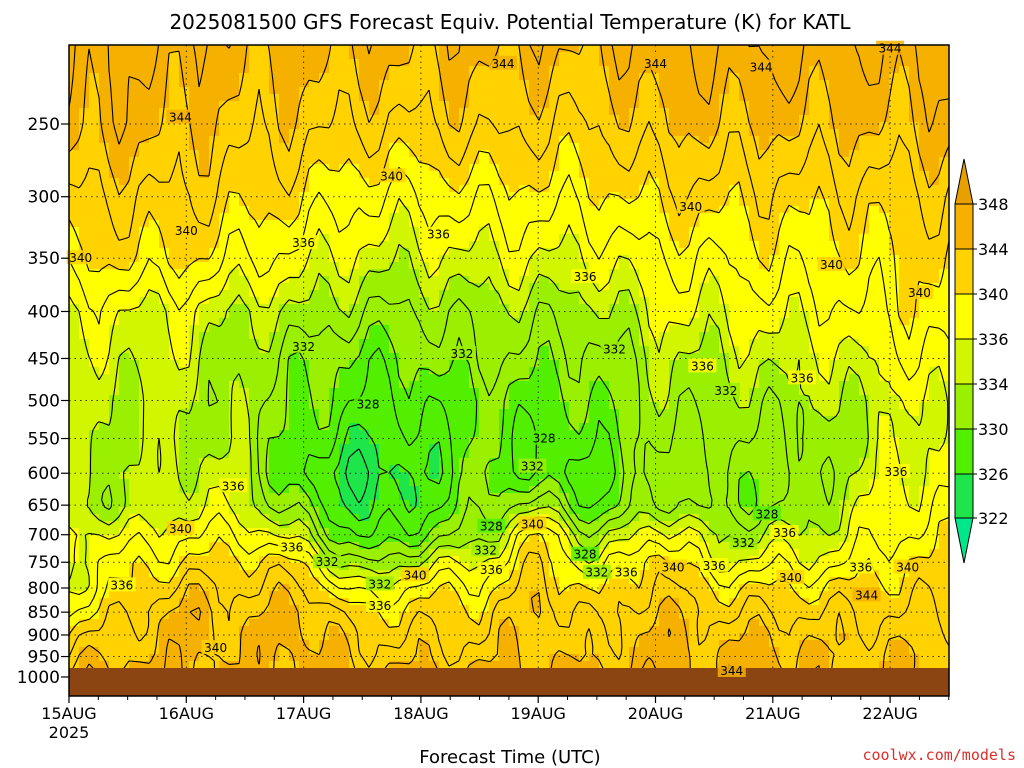 The height and width of the screenshot is (768, 1024). Describe the element at coordinates (68, 713) in the screenshot. I see `x-tick-label: 15AUG` at that location.